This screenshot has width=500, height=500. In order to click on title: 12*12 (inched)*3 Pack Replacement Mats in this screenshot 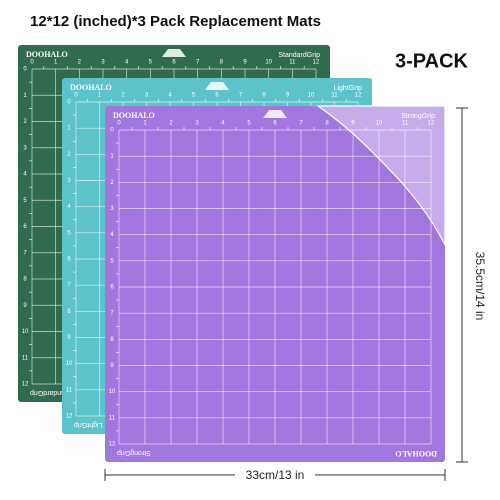, I will do `click(175, 21)`.